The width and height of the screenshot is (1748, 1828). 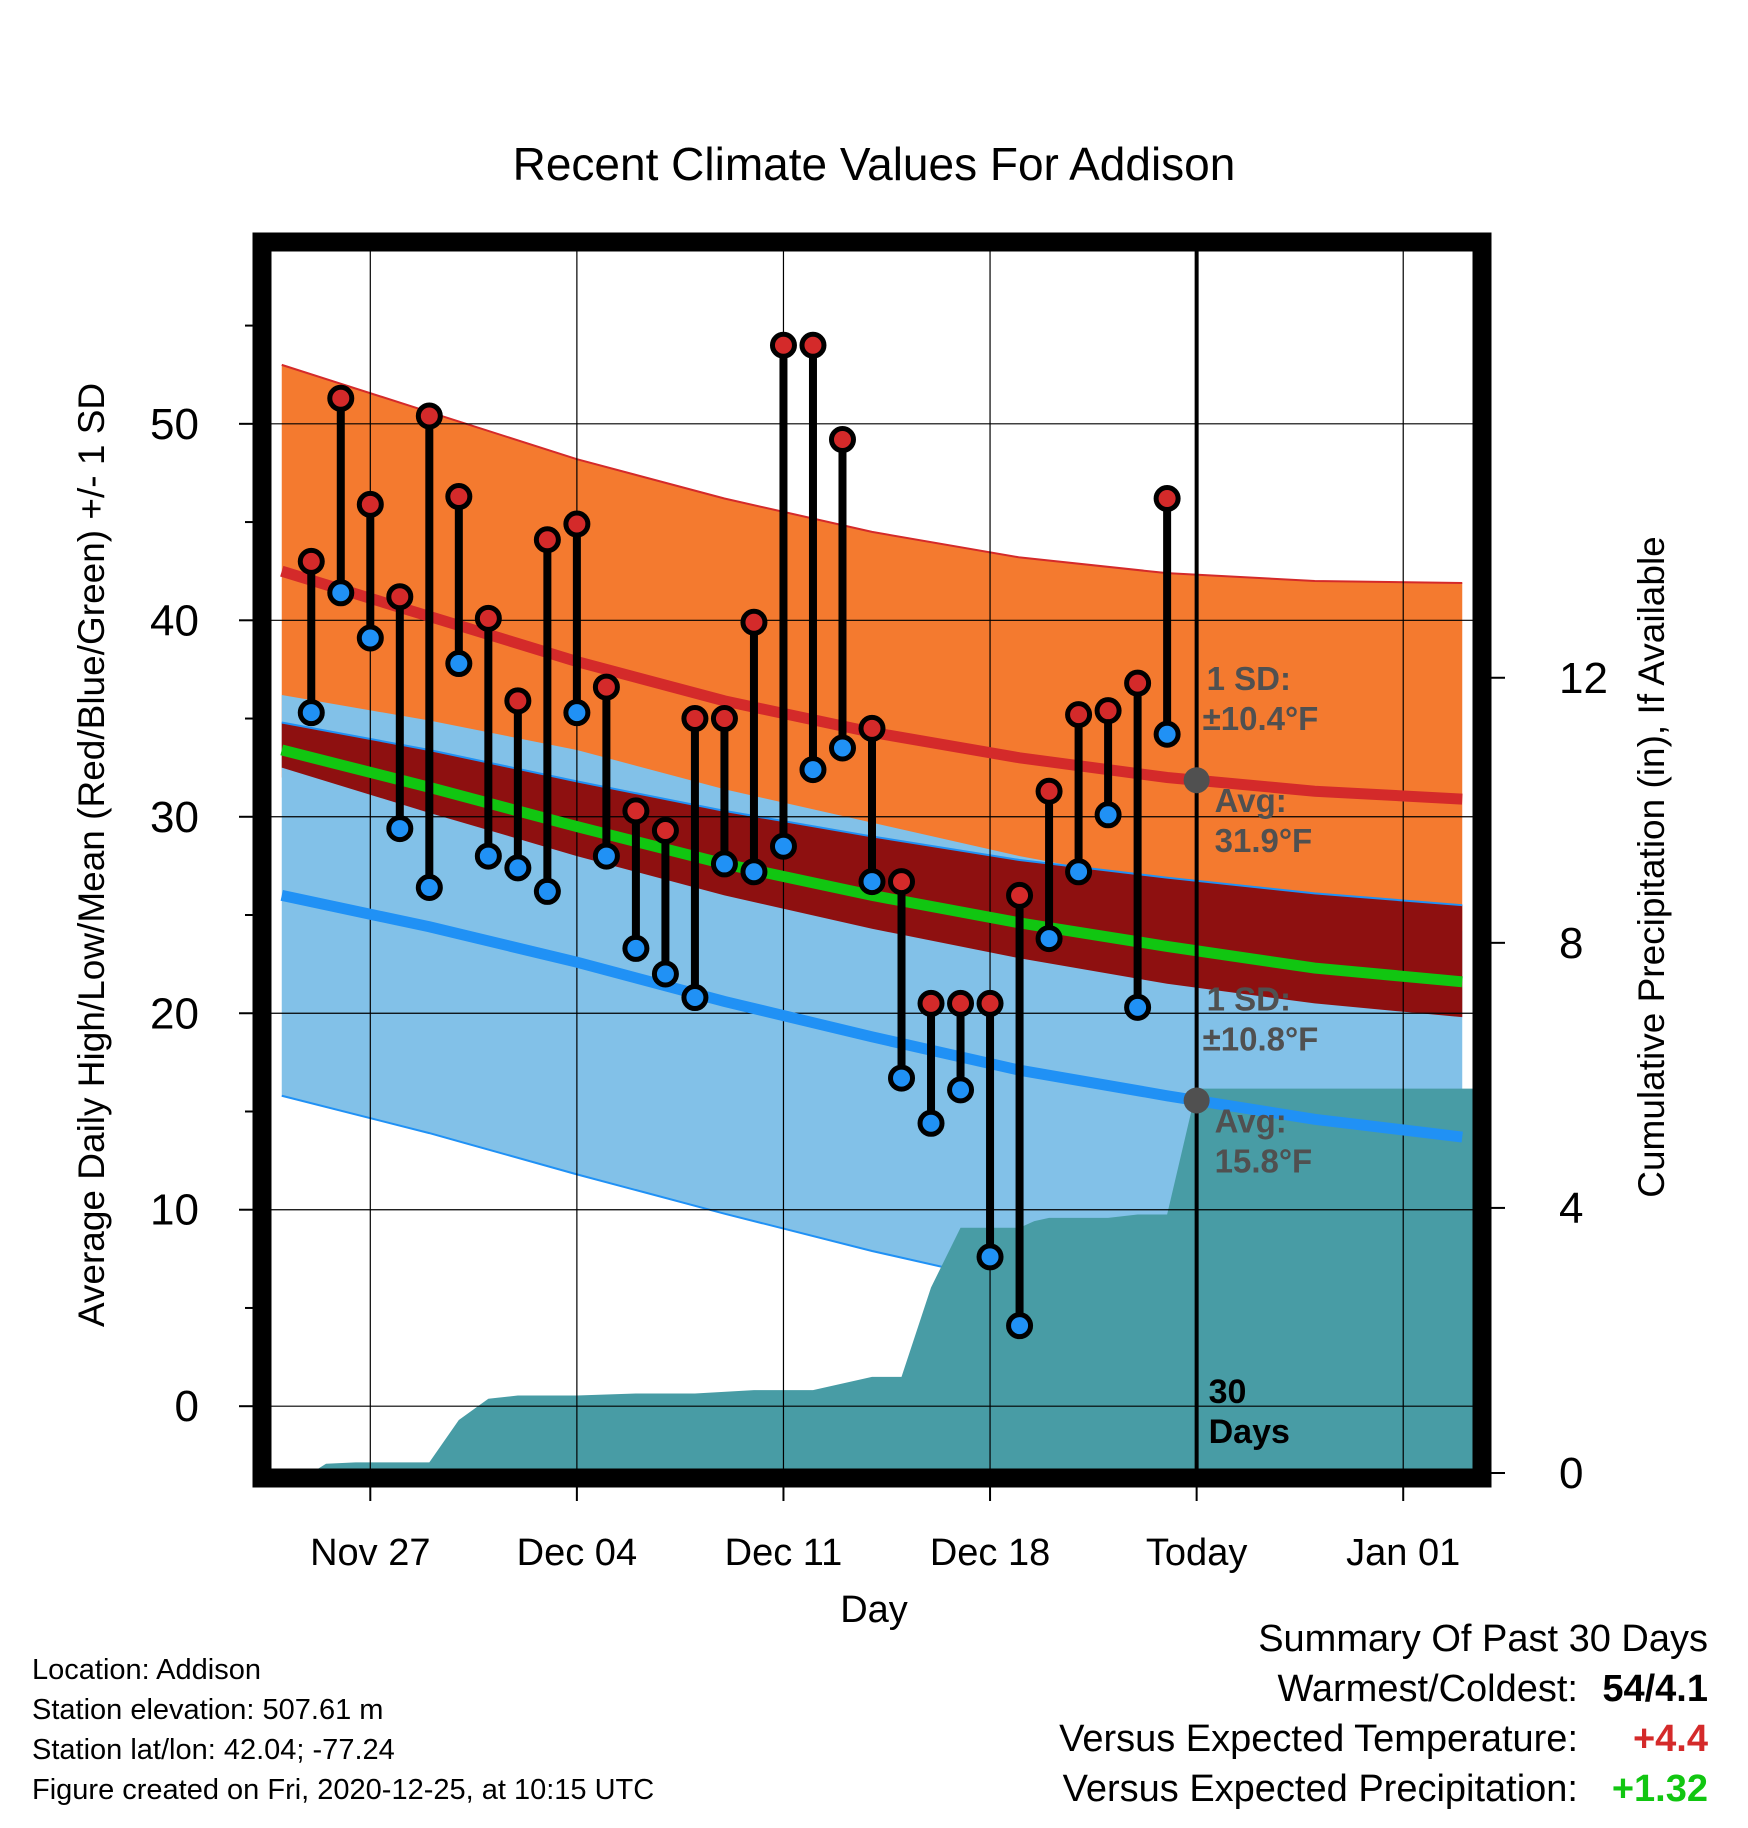 I want to click on station-latlon: Station lat/lon: 42.04; -77.24, so click(x=213, y=1750).